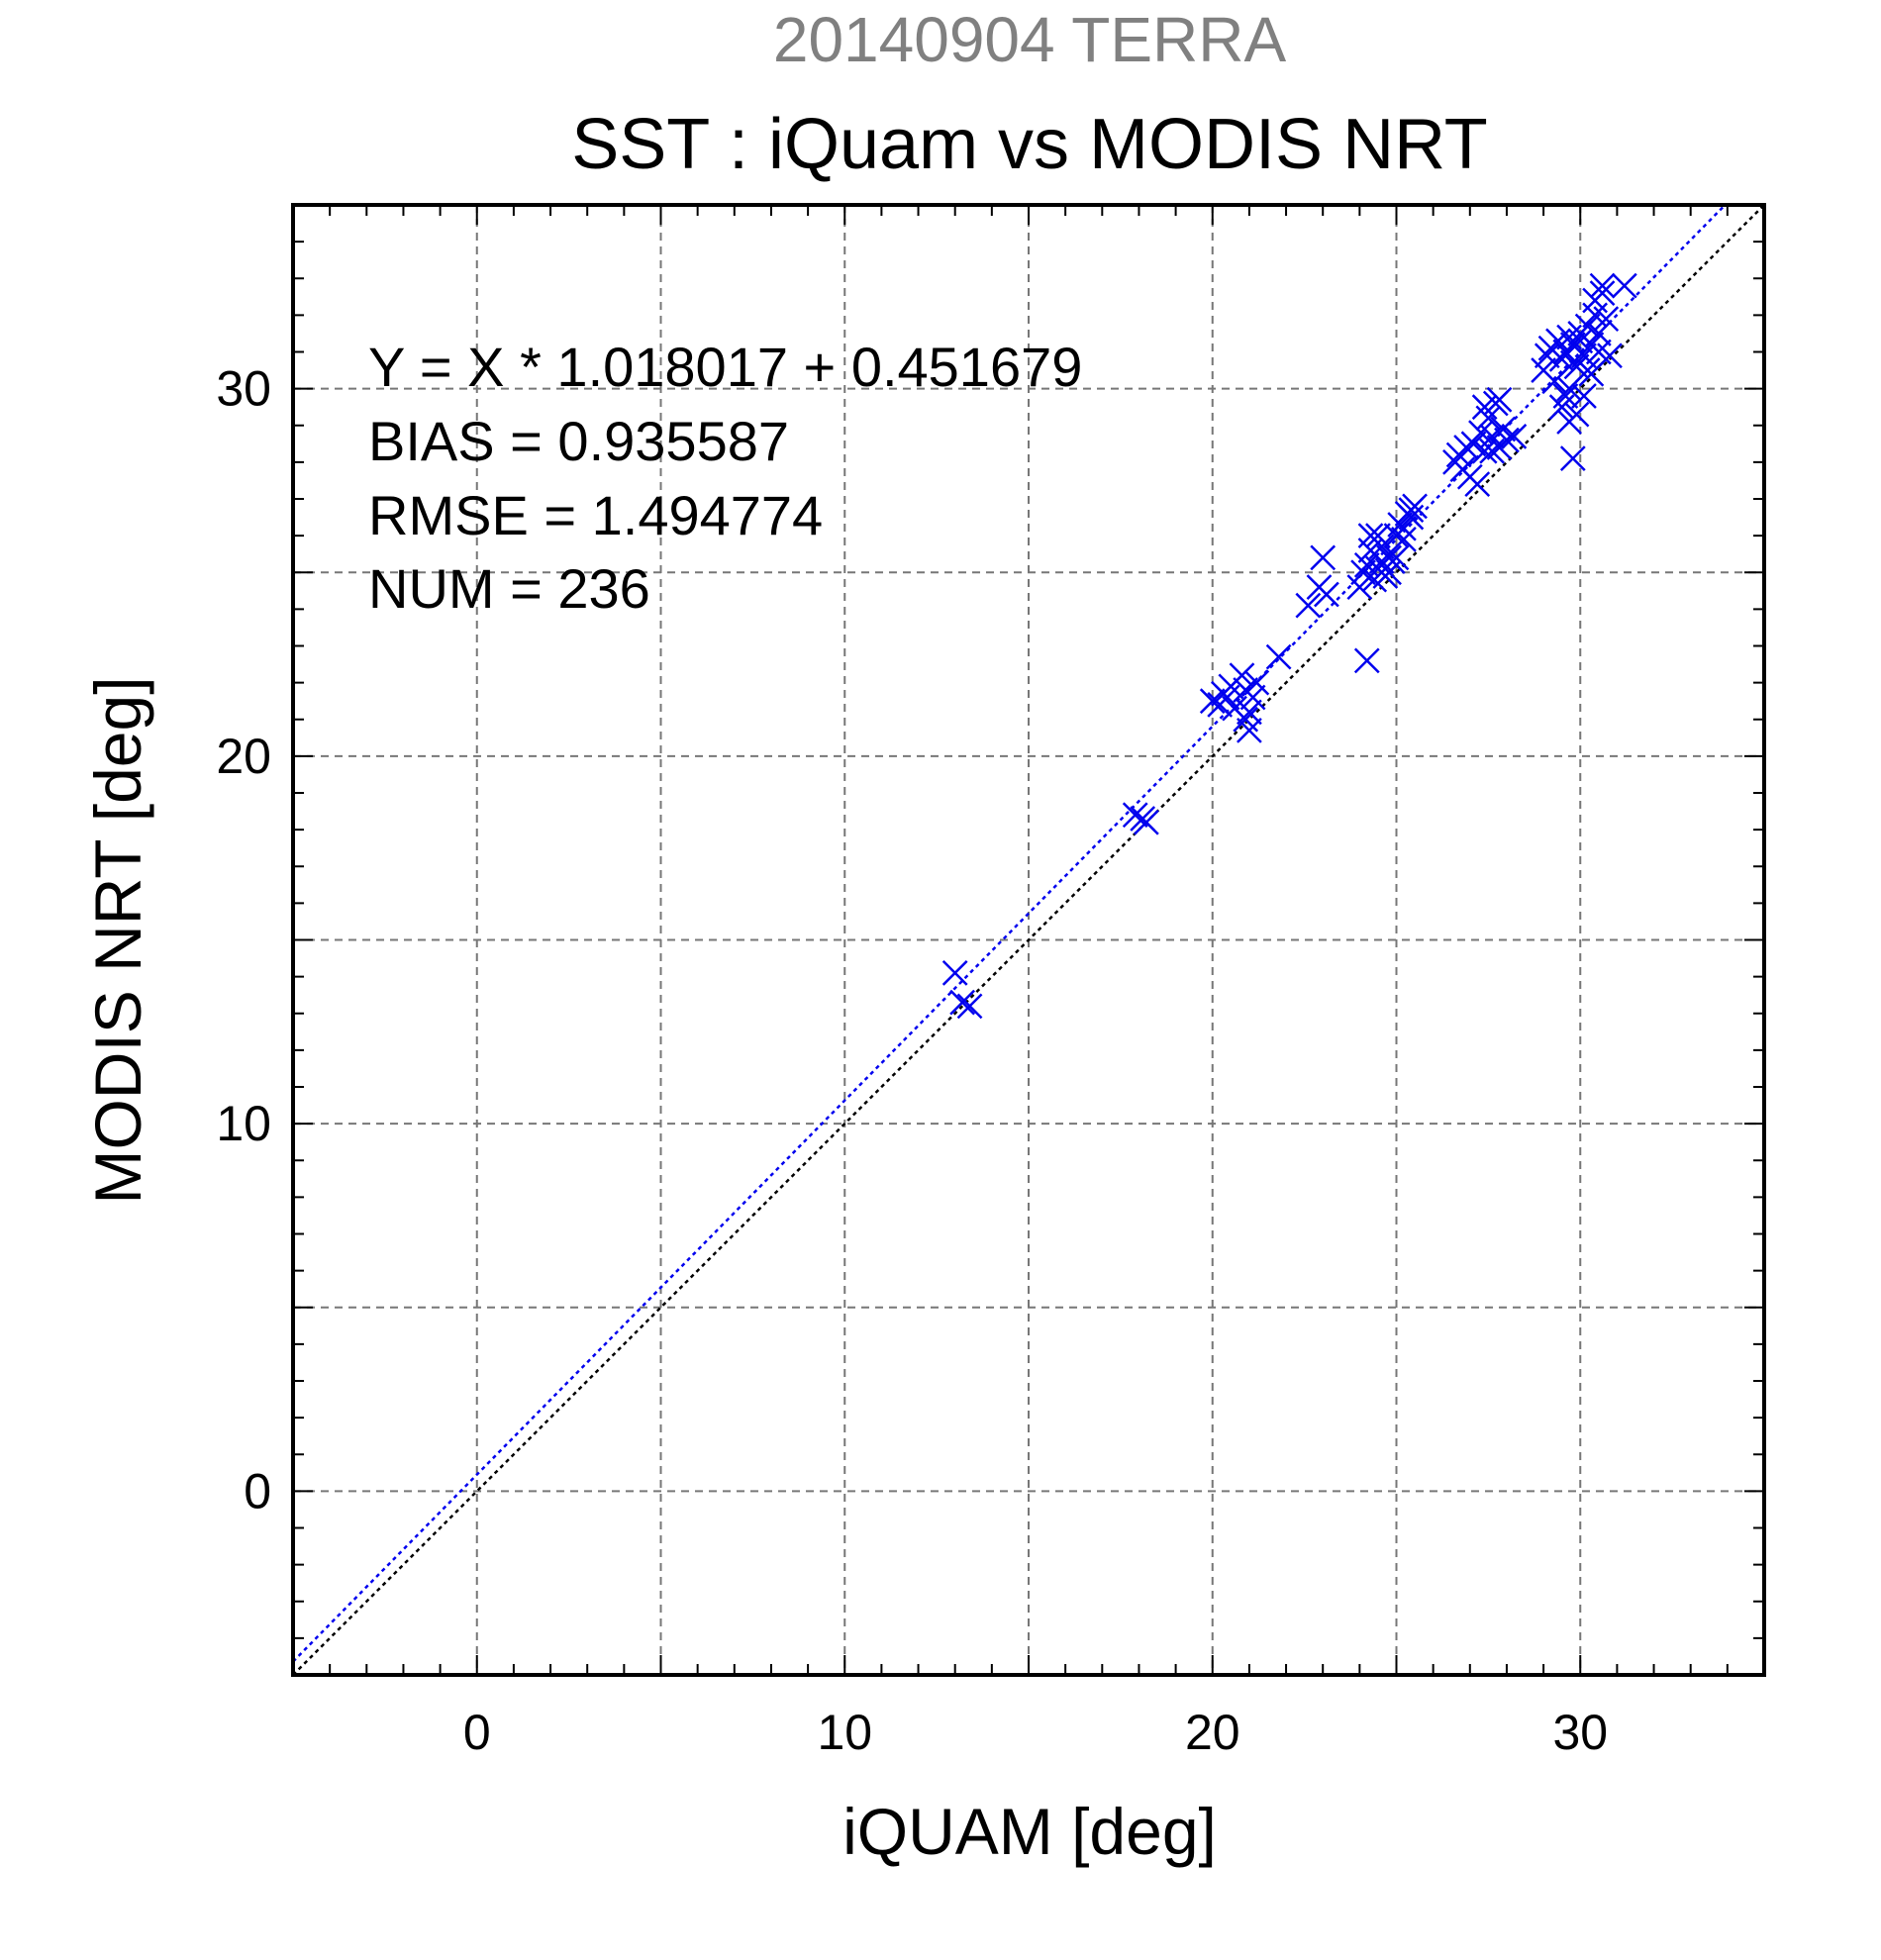  Describe the element at coordinates (595, 515) in the screenshot. I see `stat-rmse: RMSE = 1.494774` at that location.